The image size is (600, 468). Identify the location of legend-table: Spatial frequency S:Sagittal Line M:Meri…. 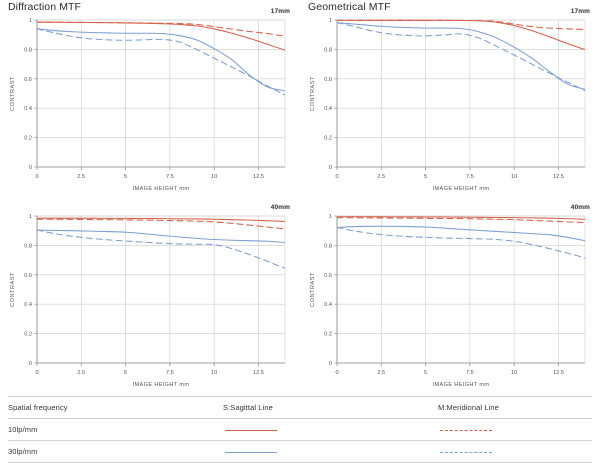
(300, 429).